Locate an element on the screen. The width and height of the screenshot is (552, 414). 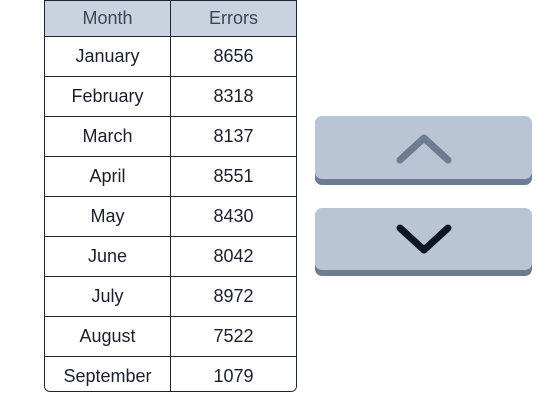
month-cell: January is located at coordinates (108, 56).